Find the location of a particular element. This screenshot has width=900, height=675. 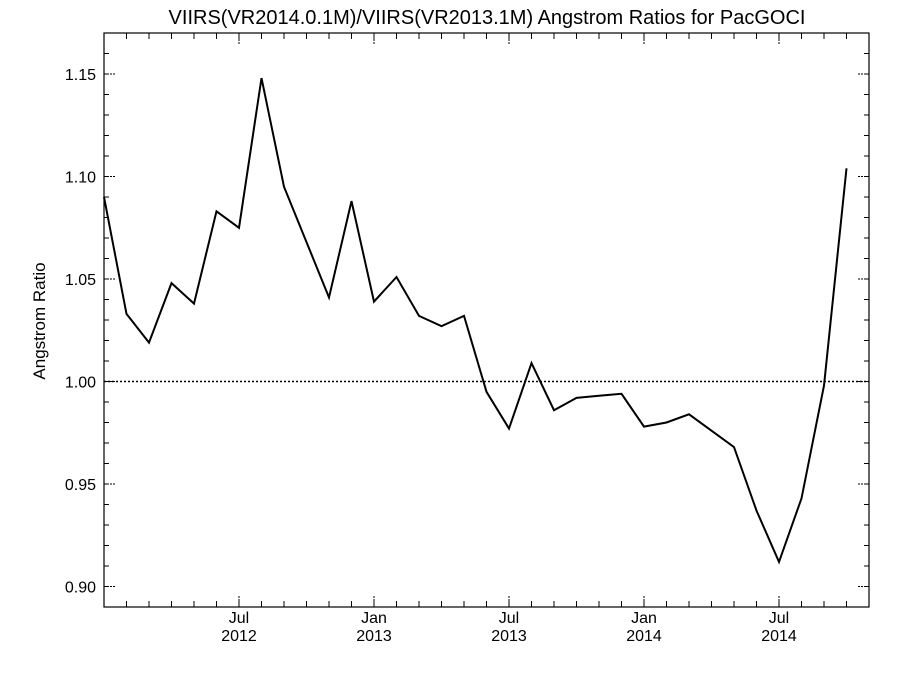

y-tick-label: 1.05 is located at coordinates (80, 280).